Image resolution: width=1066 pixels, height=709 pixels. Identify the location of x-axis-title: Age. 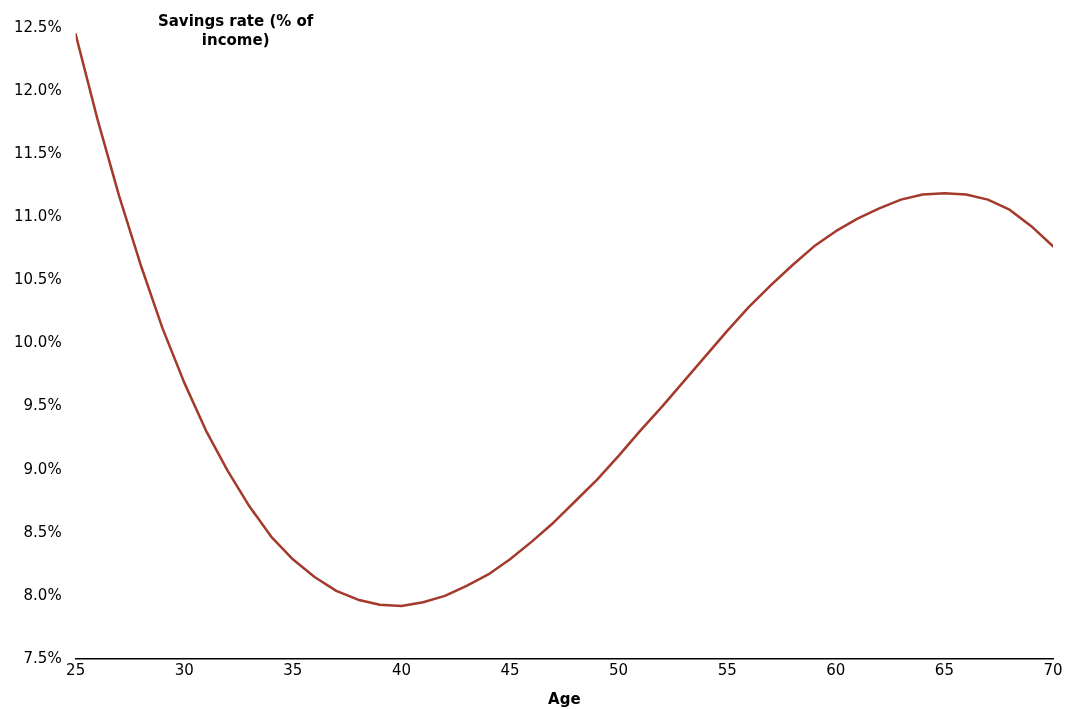
(564, 699).